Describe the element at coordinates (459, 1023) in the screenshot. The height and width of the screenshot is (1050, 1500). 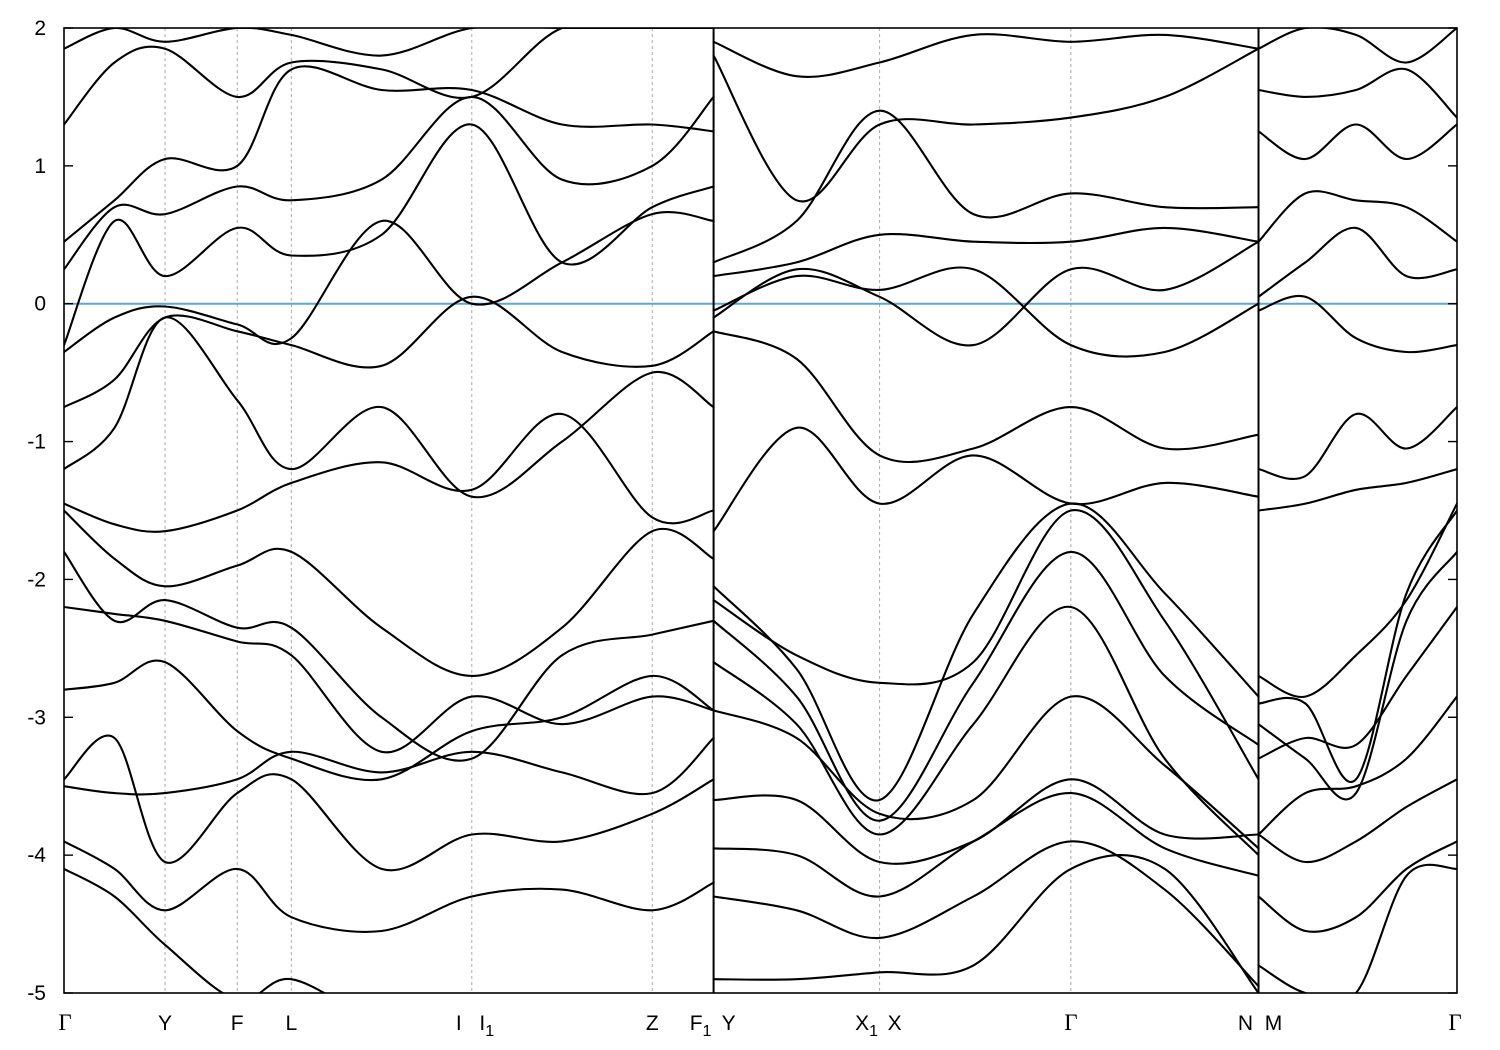
I see `x-tick-label: I` at that location.